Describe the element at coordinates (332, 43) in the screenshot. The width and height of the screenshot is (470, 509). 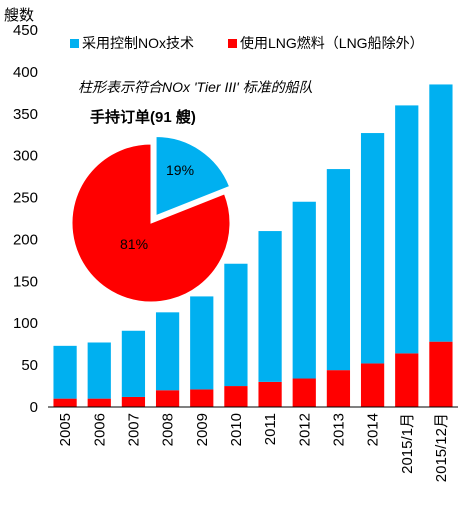
I see `legend-label-lng: 使用LNG燃料（LNG船除外）` at that location.